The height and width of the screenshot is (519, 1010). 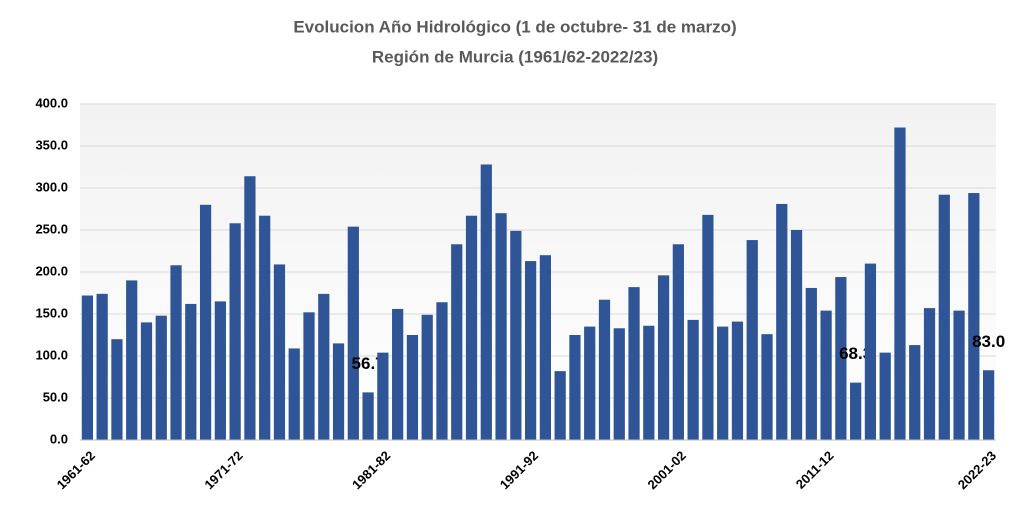 I want to click on chart-subtitle: Región de Murcia (1961/62-2022/23), so click(x=515, y=56).